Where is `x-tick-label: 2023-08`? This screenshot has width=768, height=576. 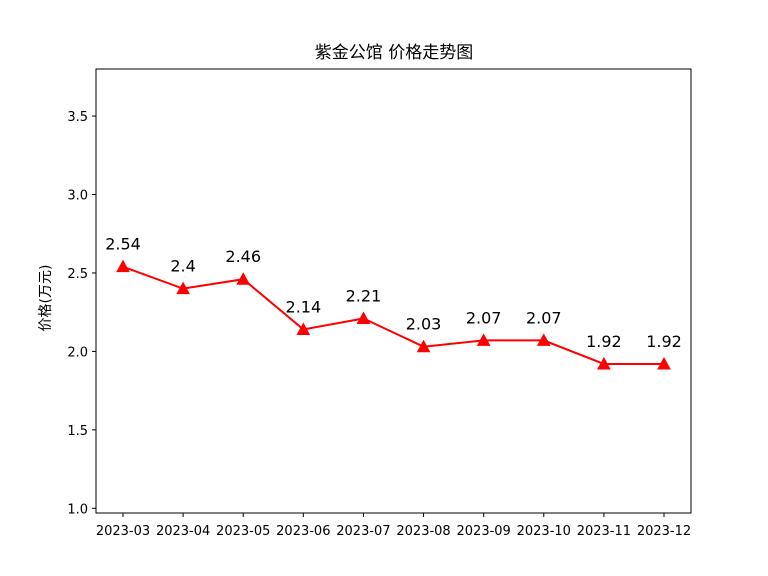 x-tick-label: 2023-08 is located at coordinates (423, 531).